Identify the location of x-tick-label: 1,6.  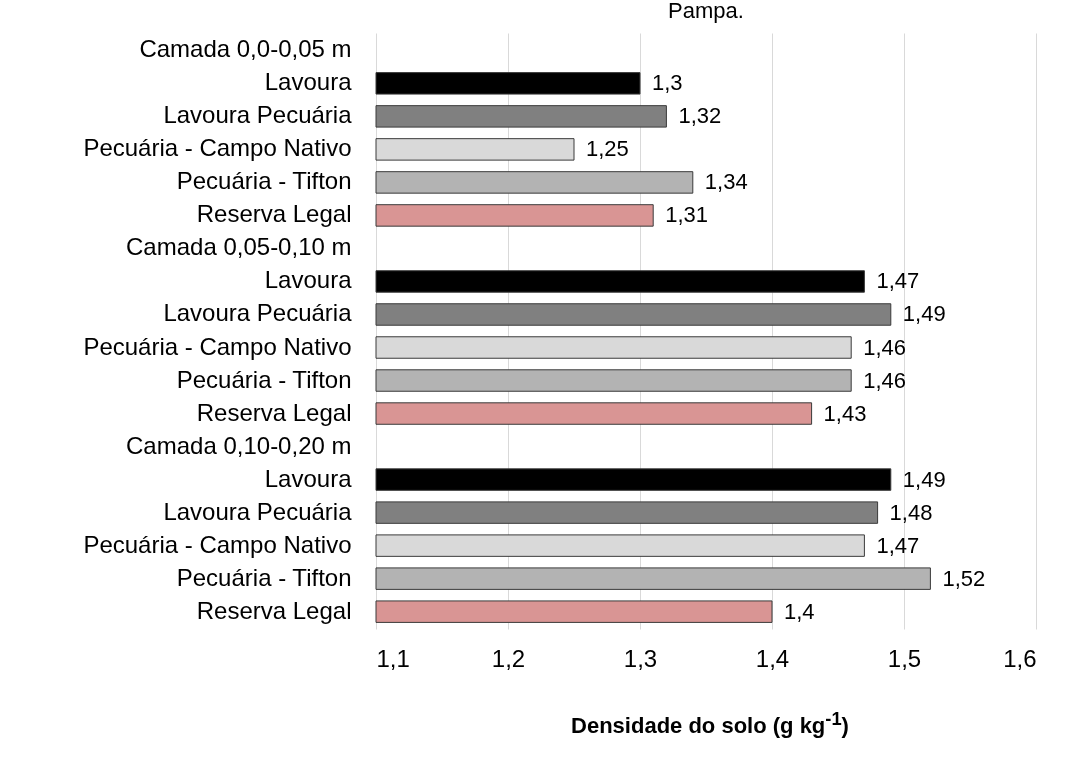
(1020, 658).